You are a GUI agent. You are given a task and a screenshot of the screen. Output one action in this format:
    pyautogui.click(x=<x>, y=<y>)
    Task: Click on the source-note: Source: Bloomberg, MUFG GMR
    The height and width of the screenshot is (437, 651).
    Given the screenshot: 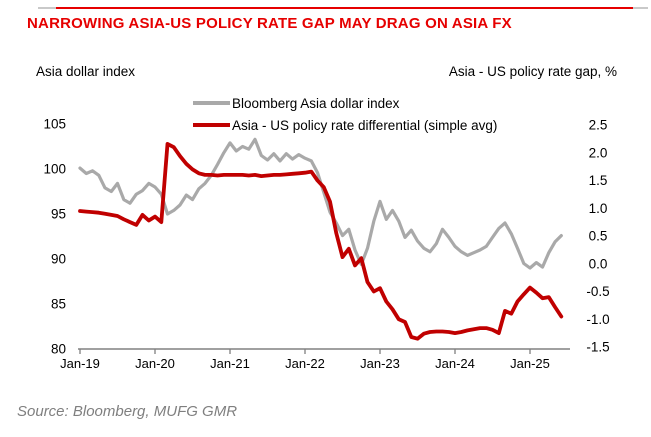 What is the action you would take?
    pyautogui.click(x=127, y=411)
    